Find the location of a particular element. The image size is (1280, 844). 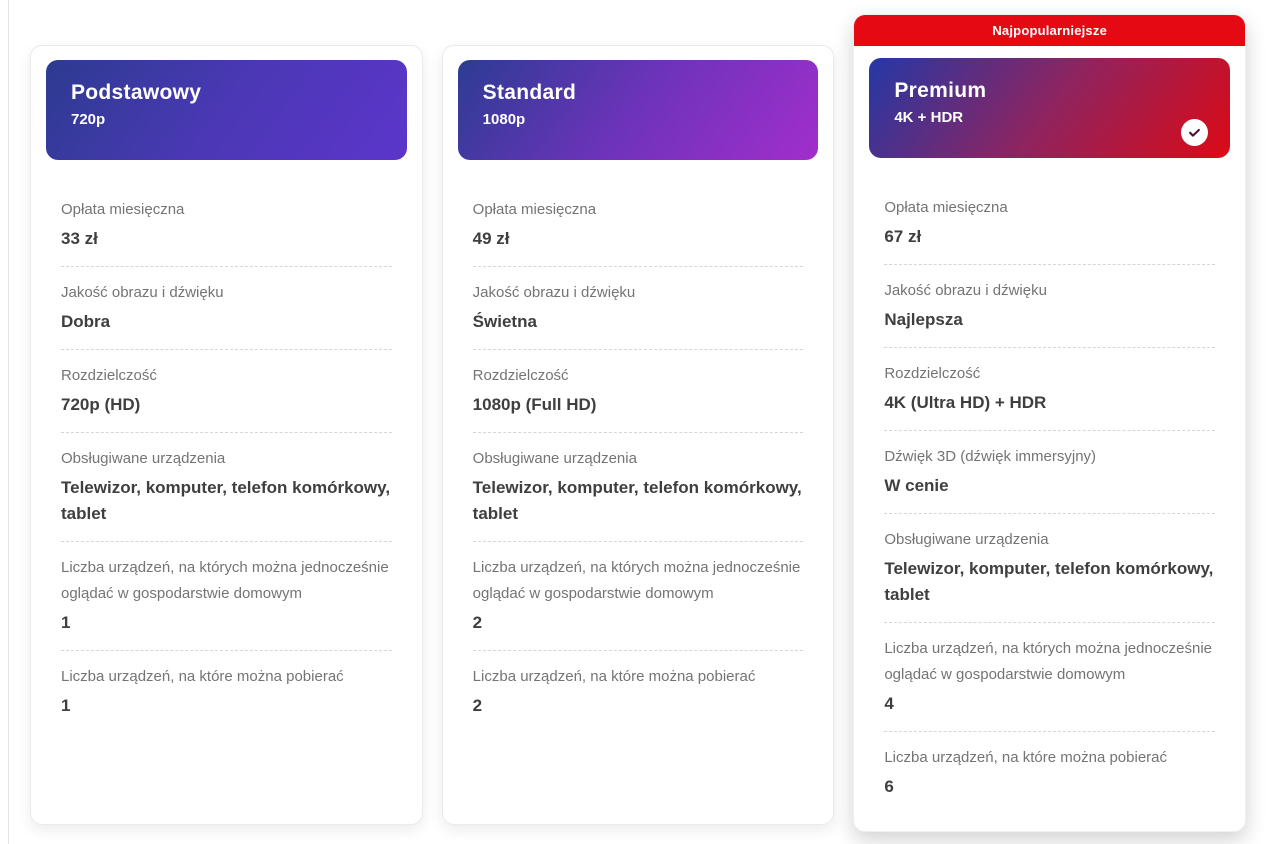

plan-feature-row: Jakość obrazu i dźwięku Najlepsza is located at coordinates (1050, 306).